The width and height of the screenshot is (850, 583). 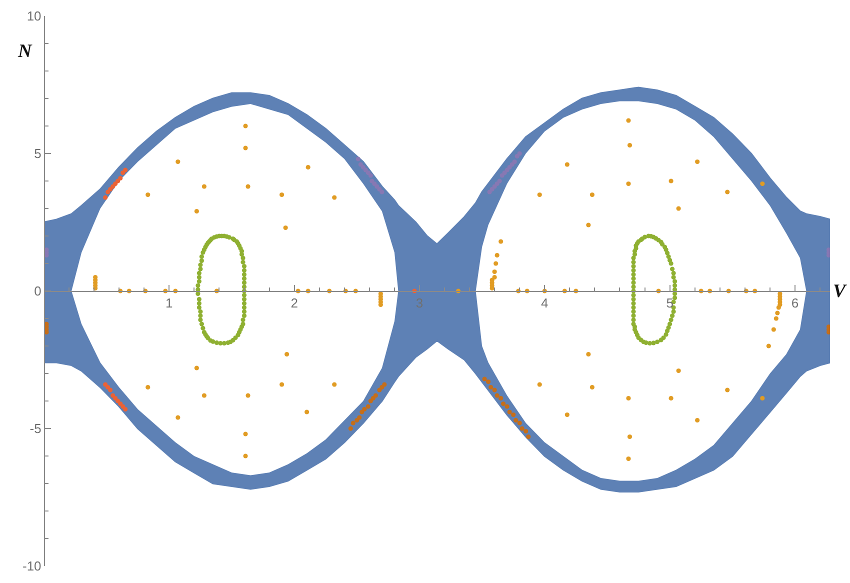 I want to click on x-tick-label: 2, so click(x=294, y=303).